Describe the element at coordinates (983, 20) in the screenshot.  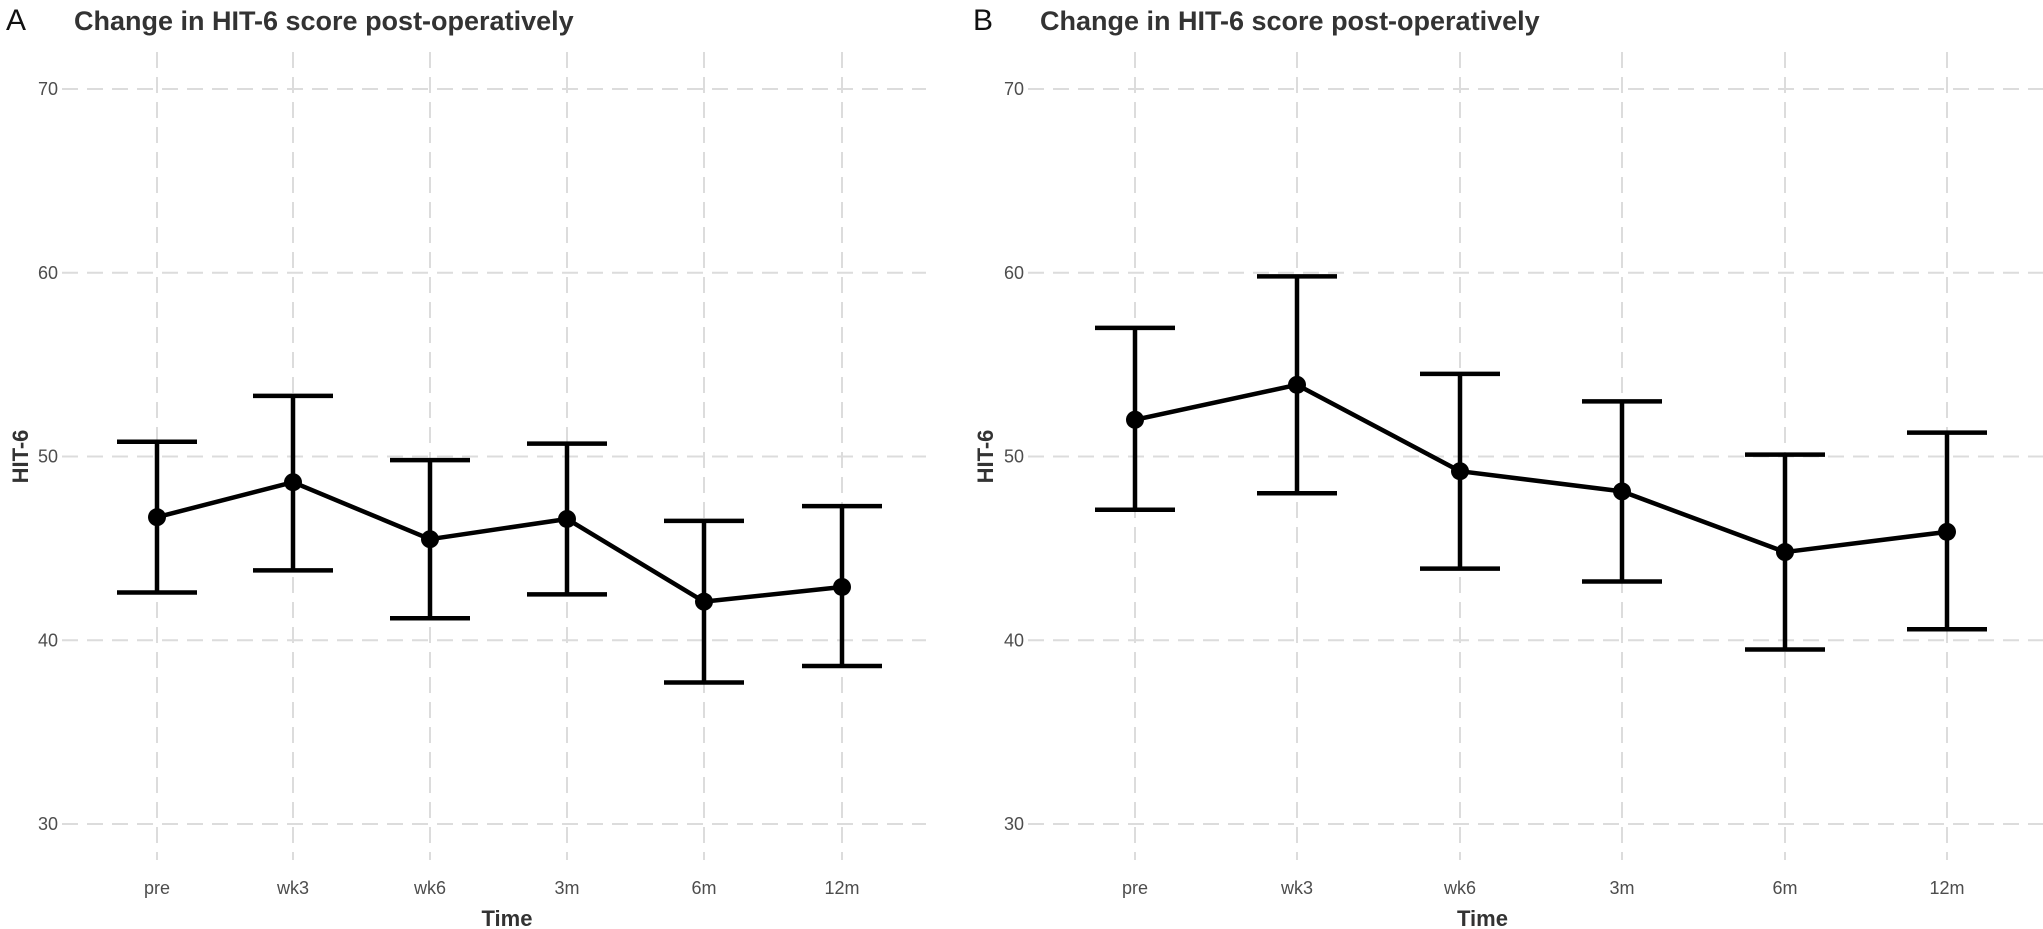
I see `panel-letter: B` at that location.